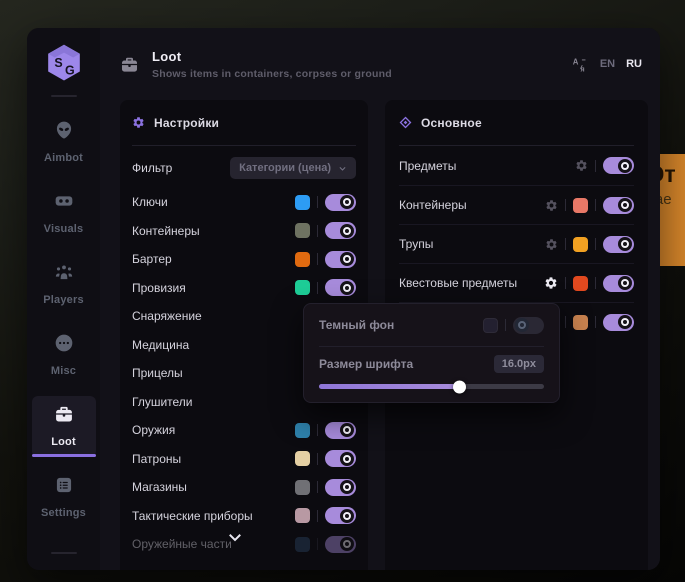 This screenshot has width=685, height=582. I want to click on goggles-icon, so click(64, 203).